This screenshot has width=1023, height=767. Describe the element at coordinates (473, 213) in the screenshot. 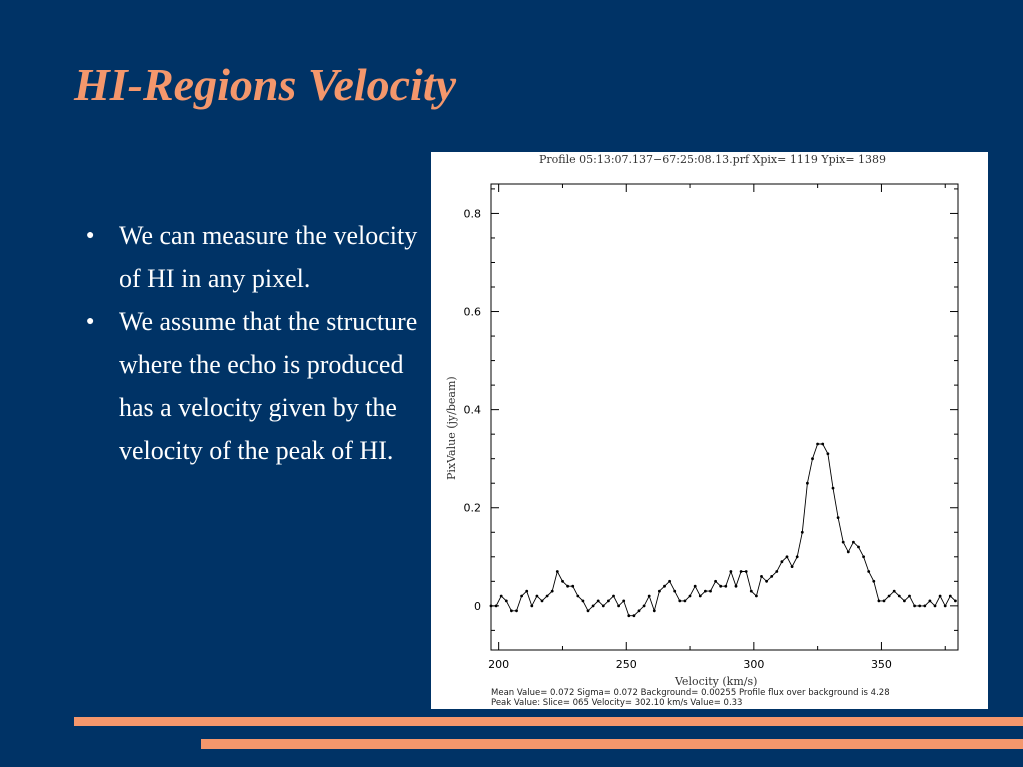

I see `y-tick-label: 0.8` at that location.